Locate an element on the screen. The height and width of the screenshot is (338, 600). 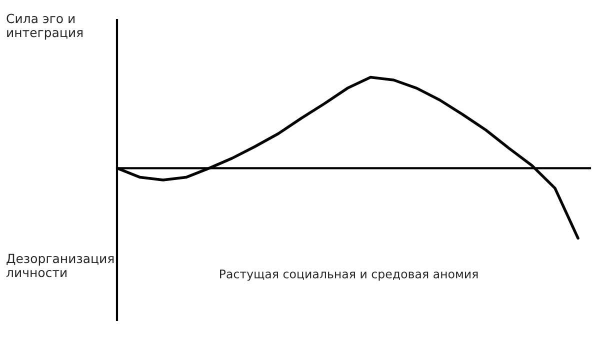
x-axis-title: Растущая социальная и средовая аномия is located at coordinates (349, 275).